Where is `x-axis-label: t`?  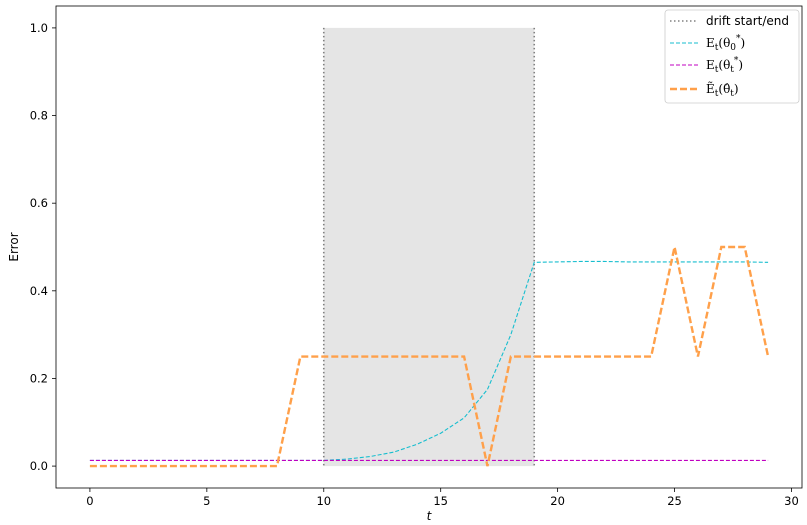
x-axis-label: t is located at coordinates (430, 516).